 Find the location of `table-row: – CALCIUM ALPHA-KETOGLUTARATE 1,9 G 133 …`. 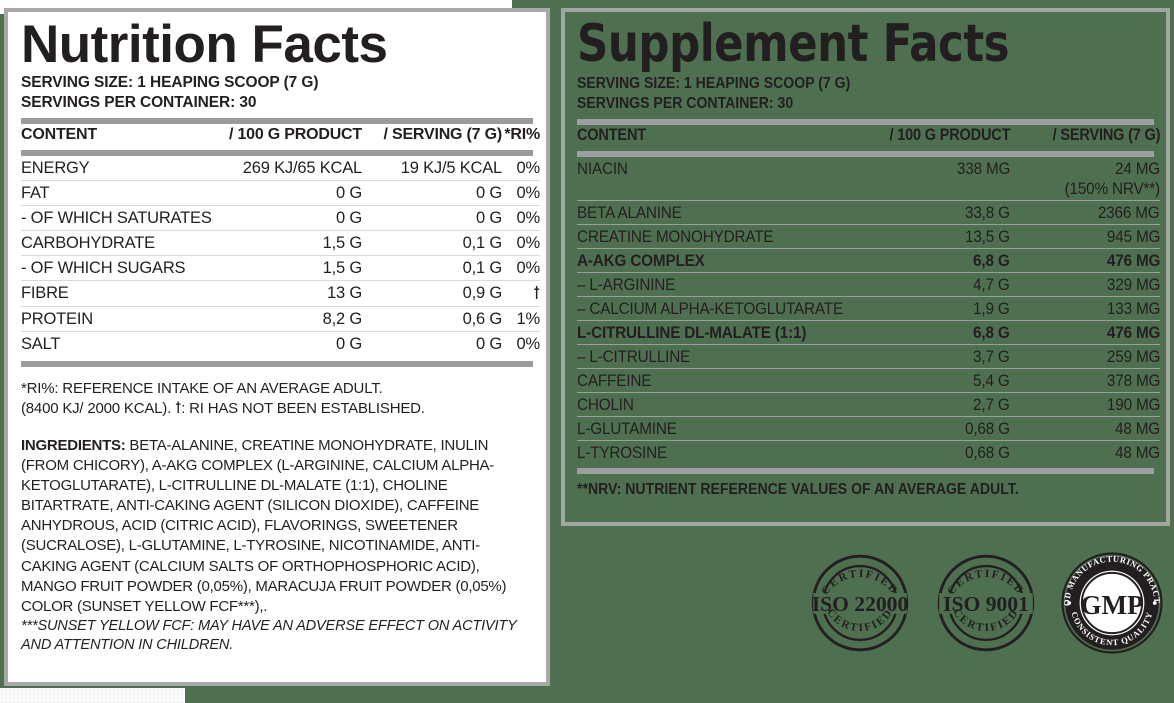

table-row: – CALCIUM ALPHA-KETOGLUTARATE 1,9 G 133 … is located at coordinates (868, 309).